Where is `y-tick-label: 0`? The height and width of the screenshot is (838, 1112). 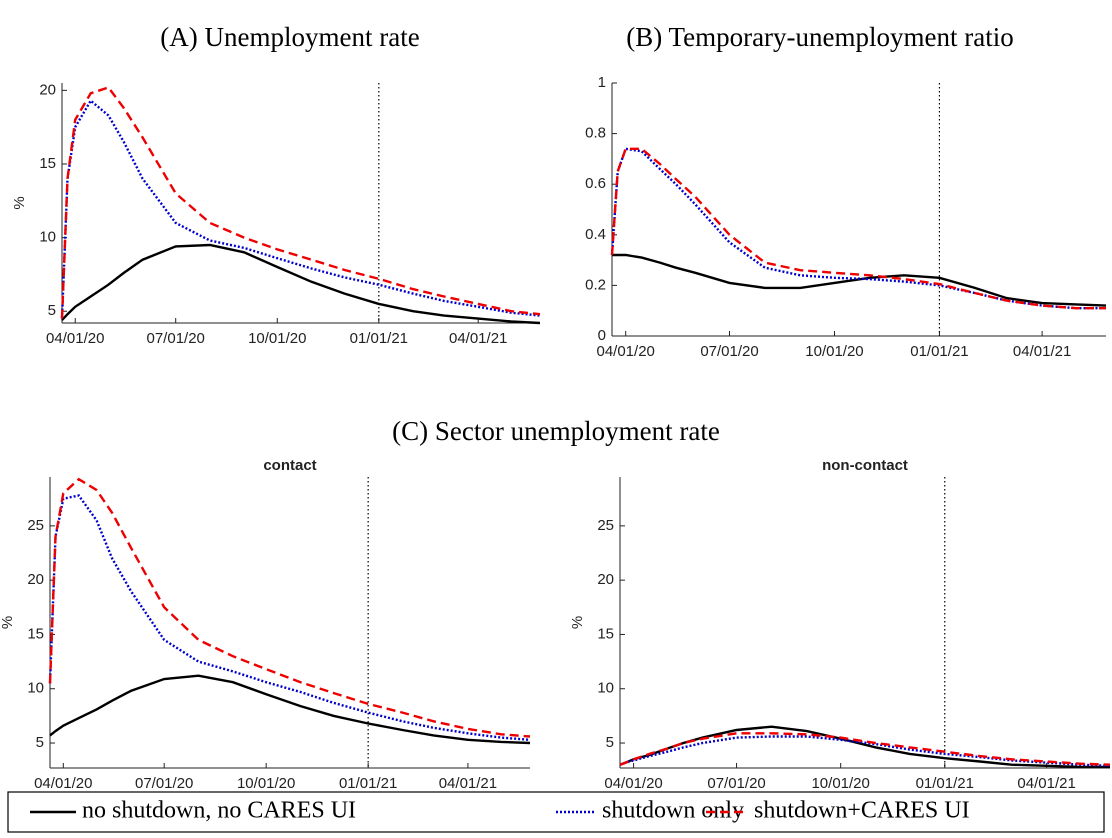 y-tick-label: 0 is located at coordinates (602, 335).